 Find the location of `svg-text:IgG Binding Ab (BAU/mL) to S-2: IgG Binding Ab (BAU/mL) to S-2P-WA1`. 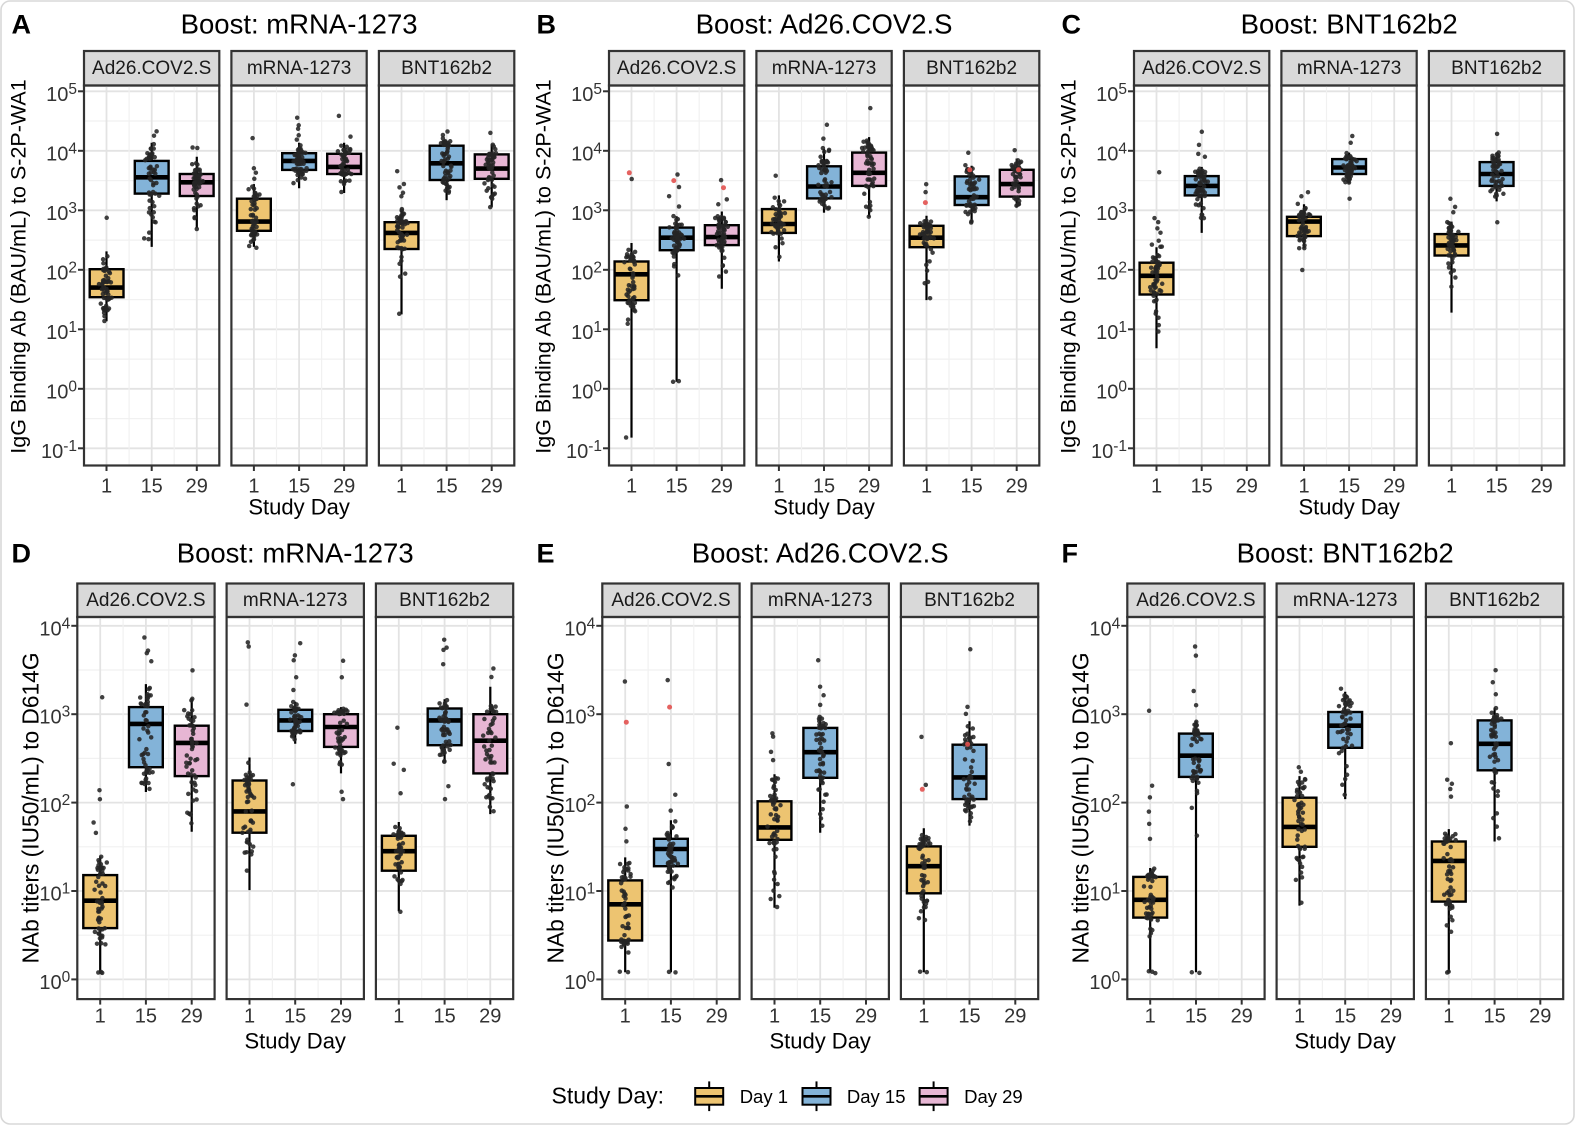

svg-text:IgG Binding Ab (BAU/mL) to S-2: IgG Binding Ab (BAU/mL) to S-2P-WA1 is located at coordinates (1069, 266).